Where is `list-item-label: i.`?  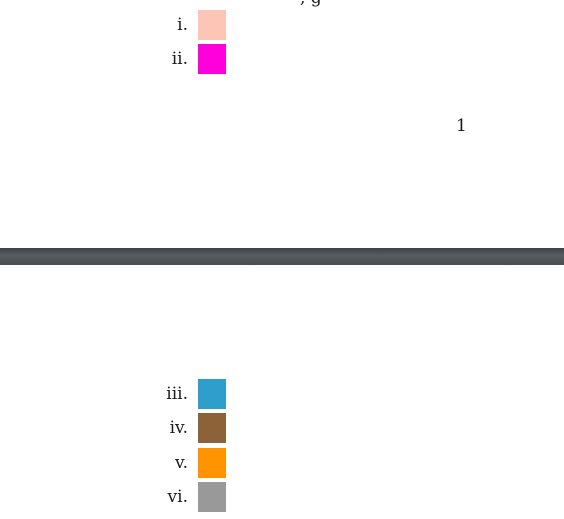
list-item-label: i. is located at coordinates (182, 25).